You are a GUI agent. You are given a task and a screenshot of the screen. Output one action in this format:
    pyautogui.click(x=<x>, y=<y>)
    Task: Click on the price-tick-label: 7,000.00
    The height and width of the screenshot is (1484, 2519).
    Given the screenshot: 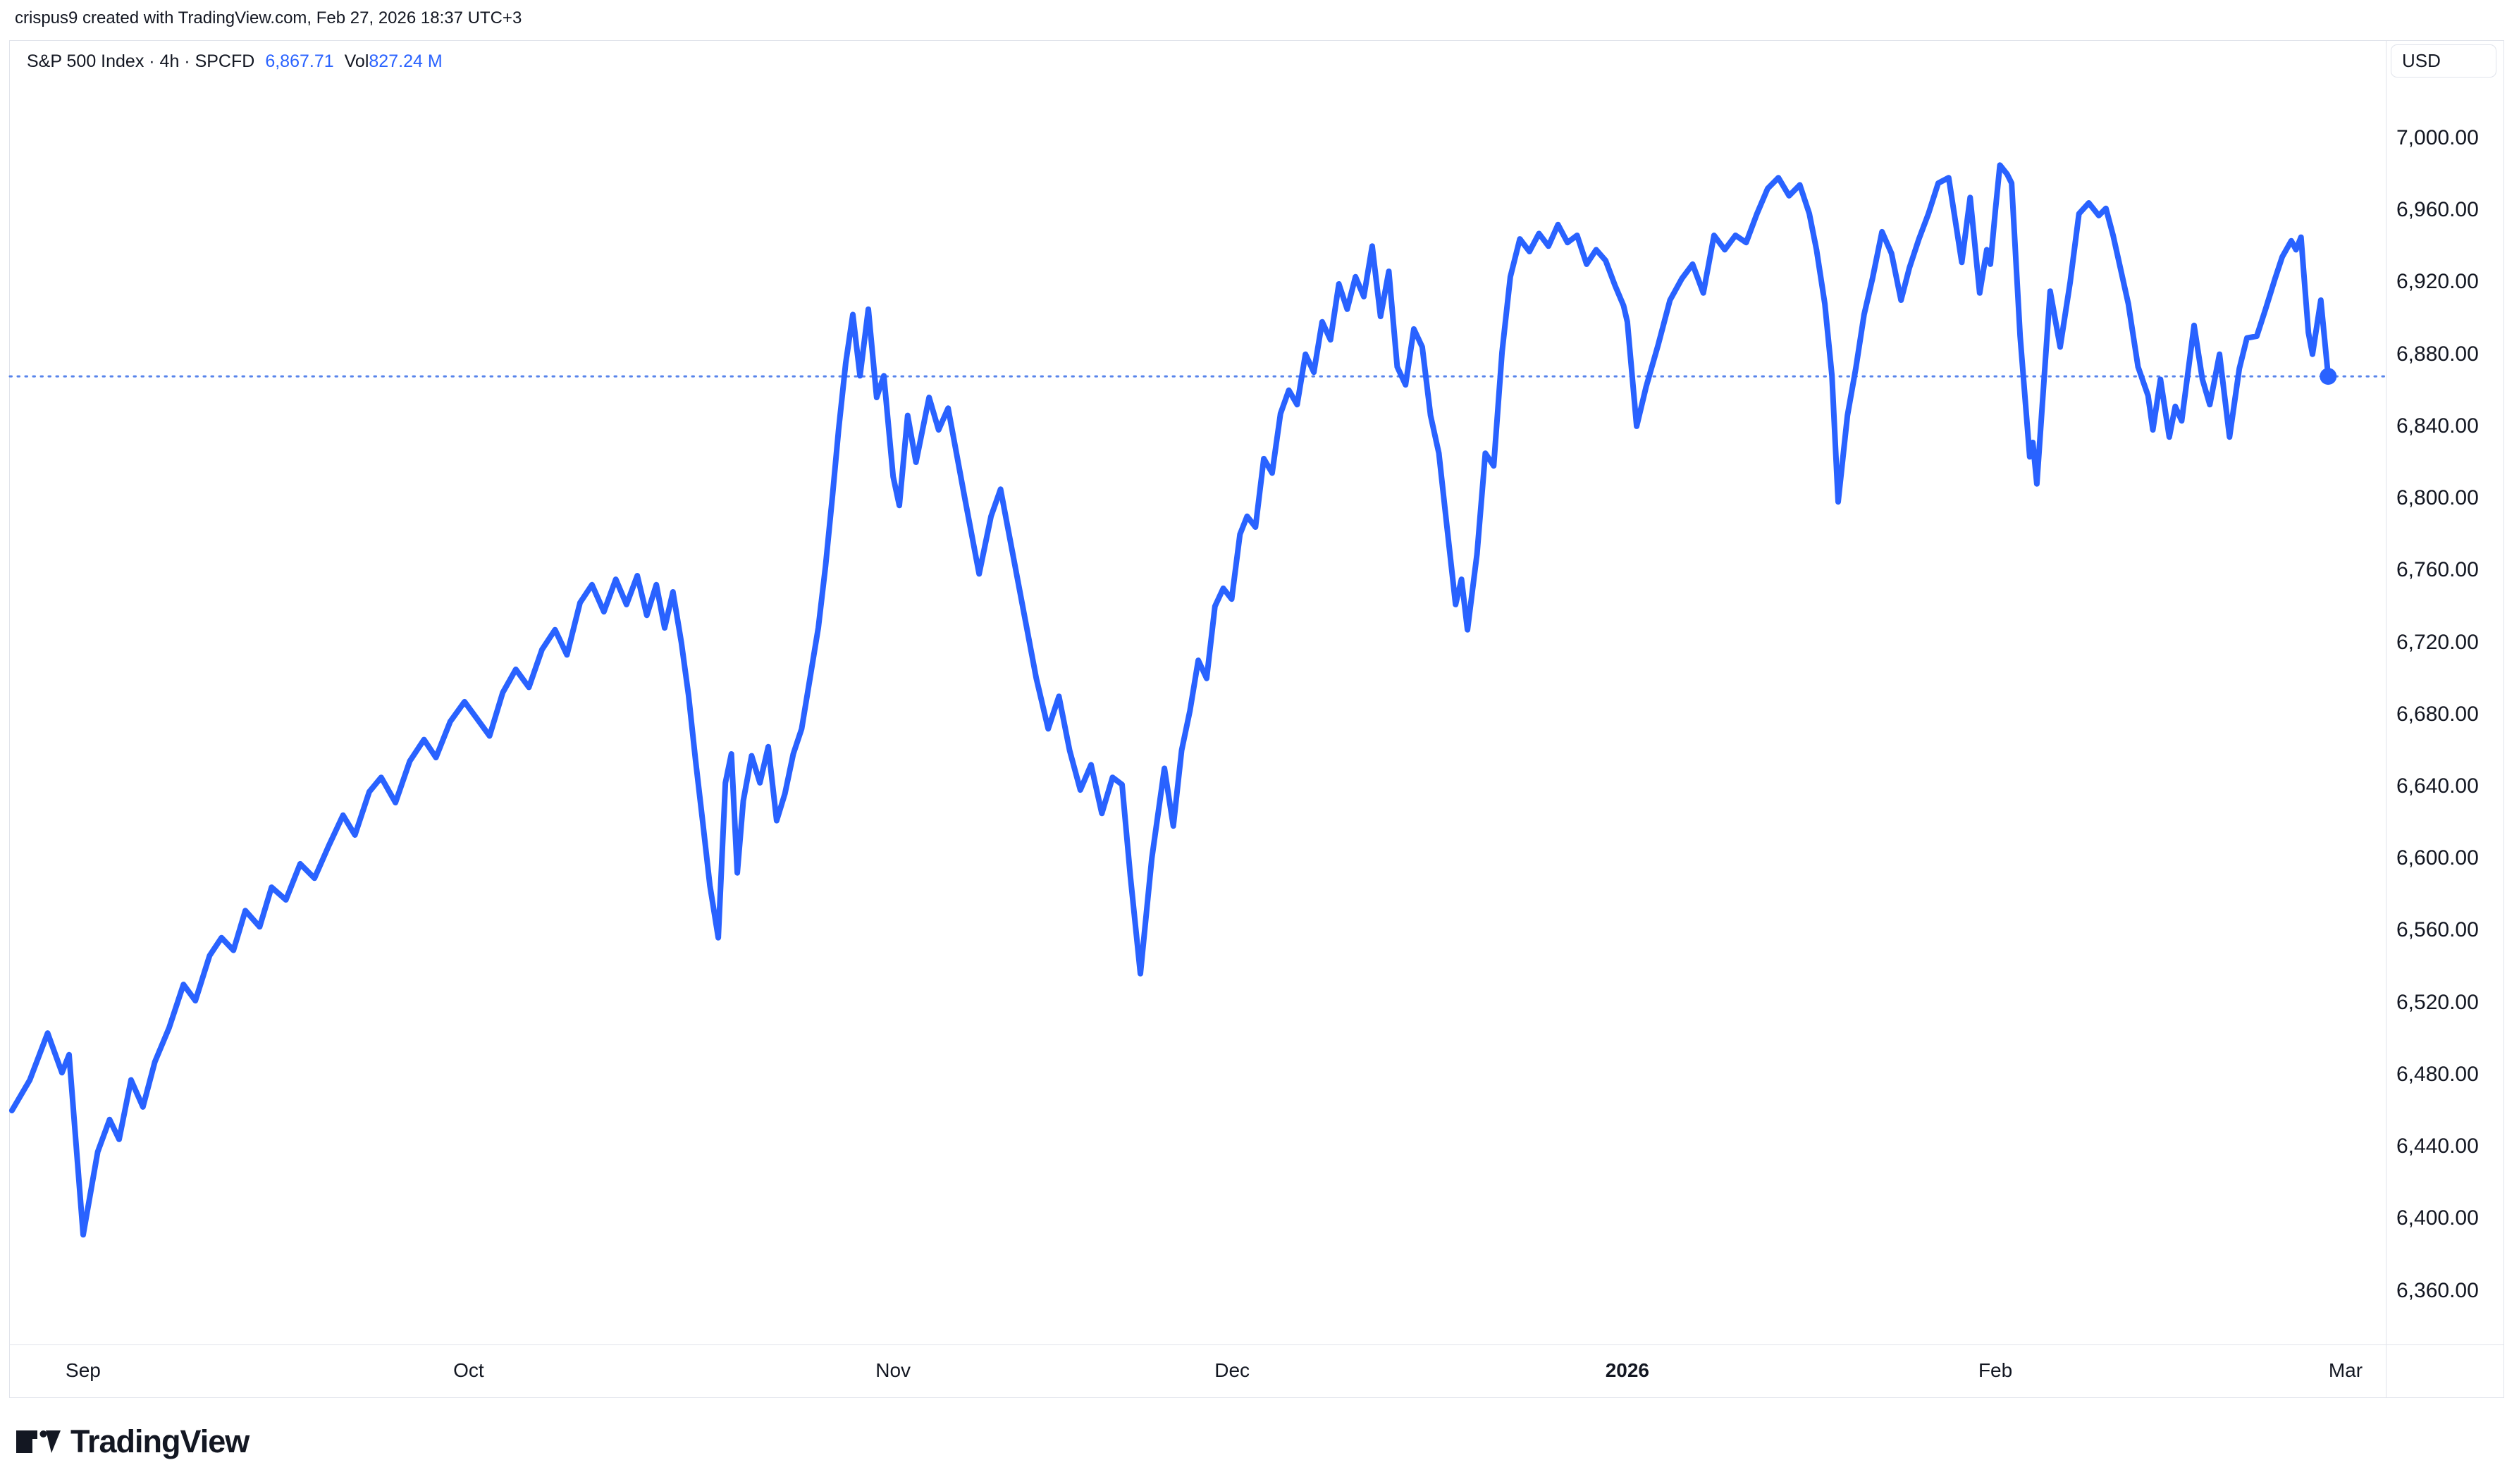 What is the action you would take?
    pyautogui.click(x=2437, y=137)
    